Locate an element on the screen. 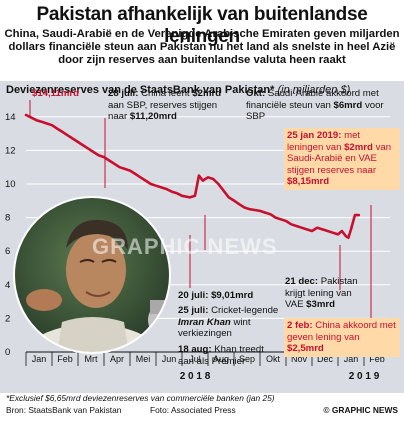 The height and width of the screenshot is (423, 404). annotation-18-aug: 18 aug: Khan treedt aan als Premier is located at coordinates (221, 355).